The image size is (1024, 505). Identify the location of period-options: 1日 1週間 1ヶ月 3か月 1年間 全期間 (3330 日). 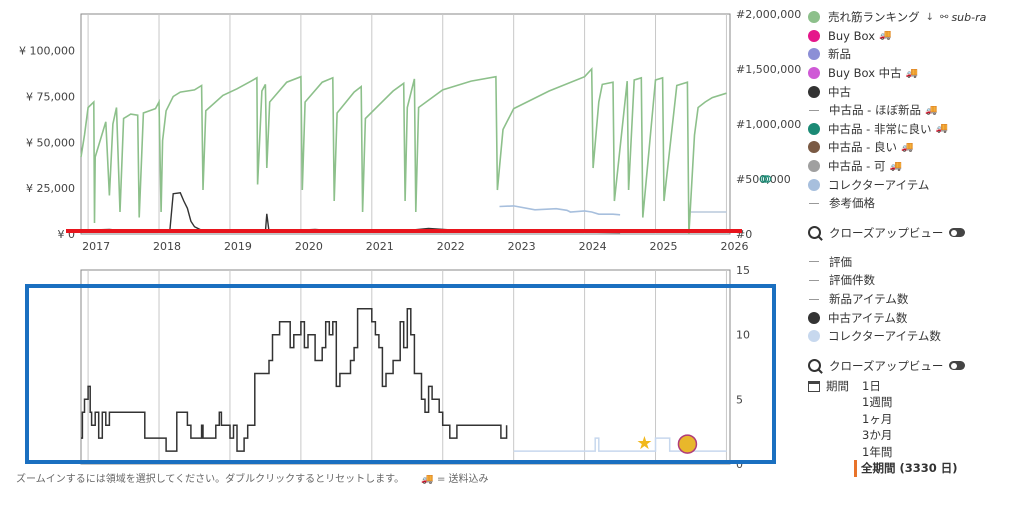
(906, 427).